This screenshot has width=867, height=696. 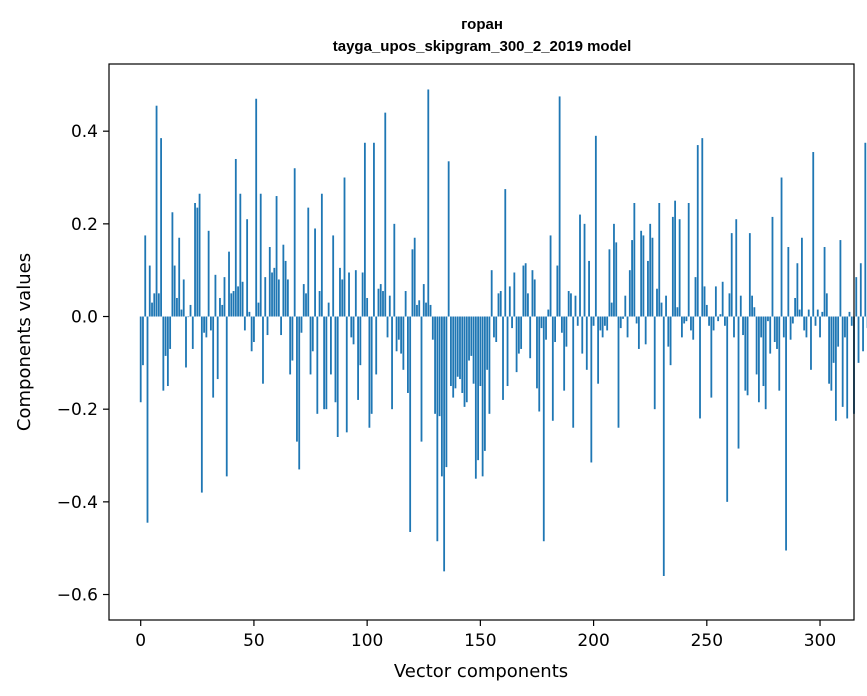 I want to click on y-axis-ticks: −0.6 −0.4 −0.2 0.0 0.2 0.4, so click(x=83, y=364).